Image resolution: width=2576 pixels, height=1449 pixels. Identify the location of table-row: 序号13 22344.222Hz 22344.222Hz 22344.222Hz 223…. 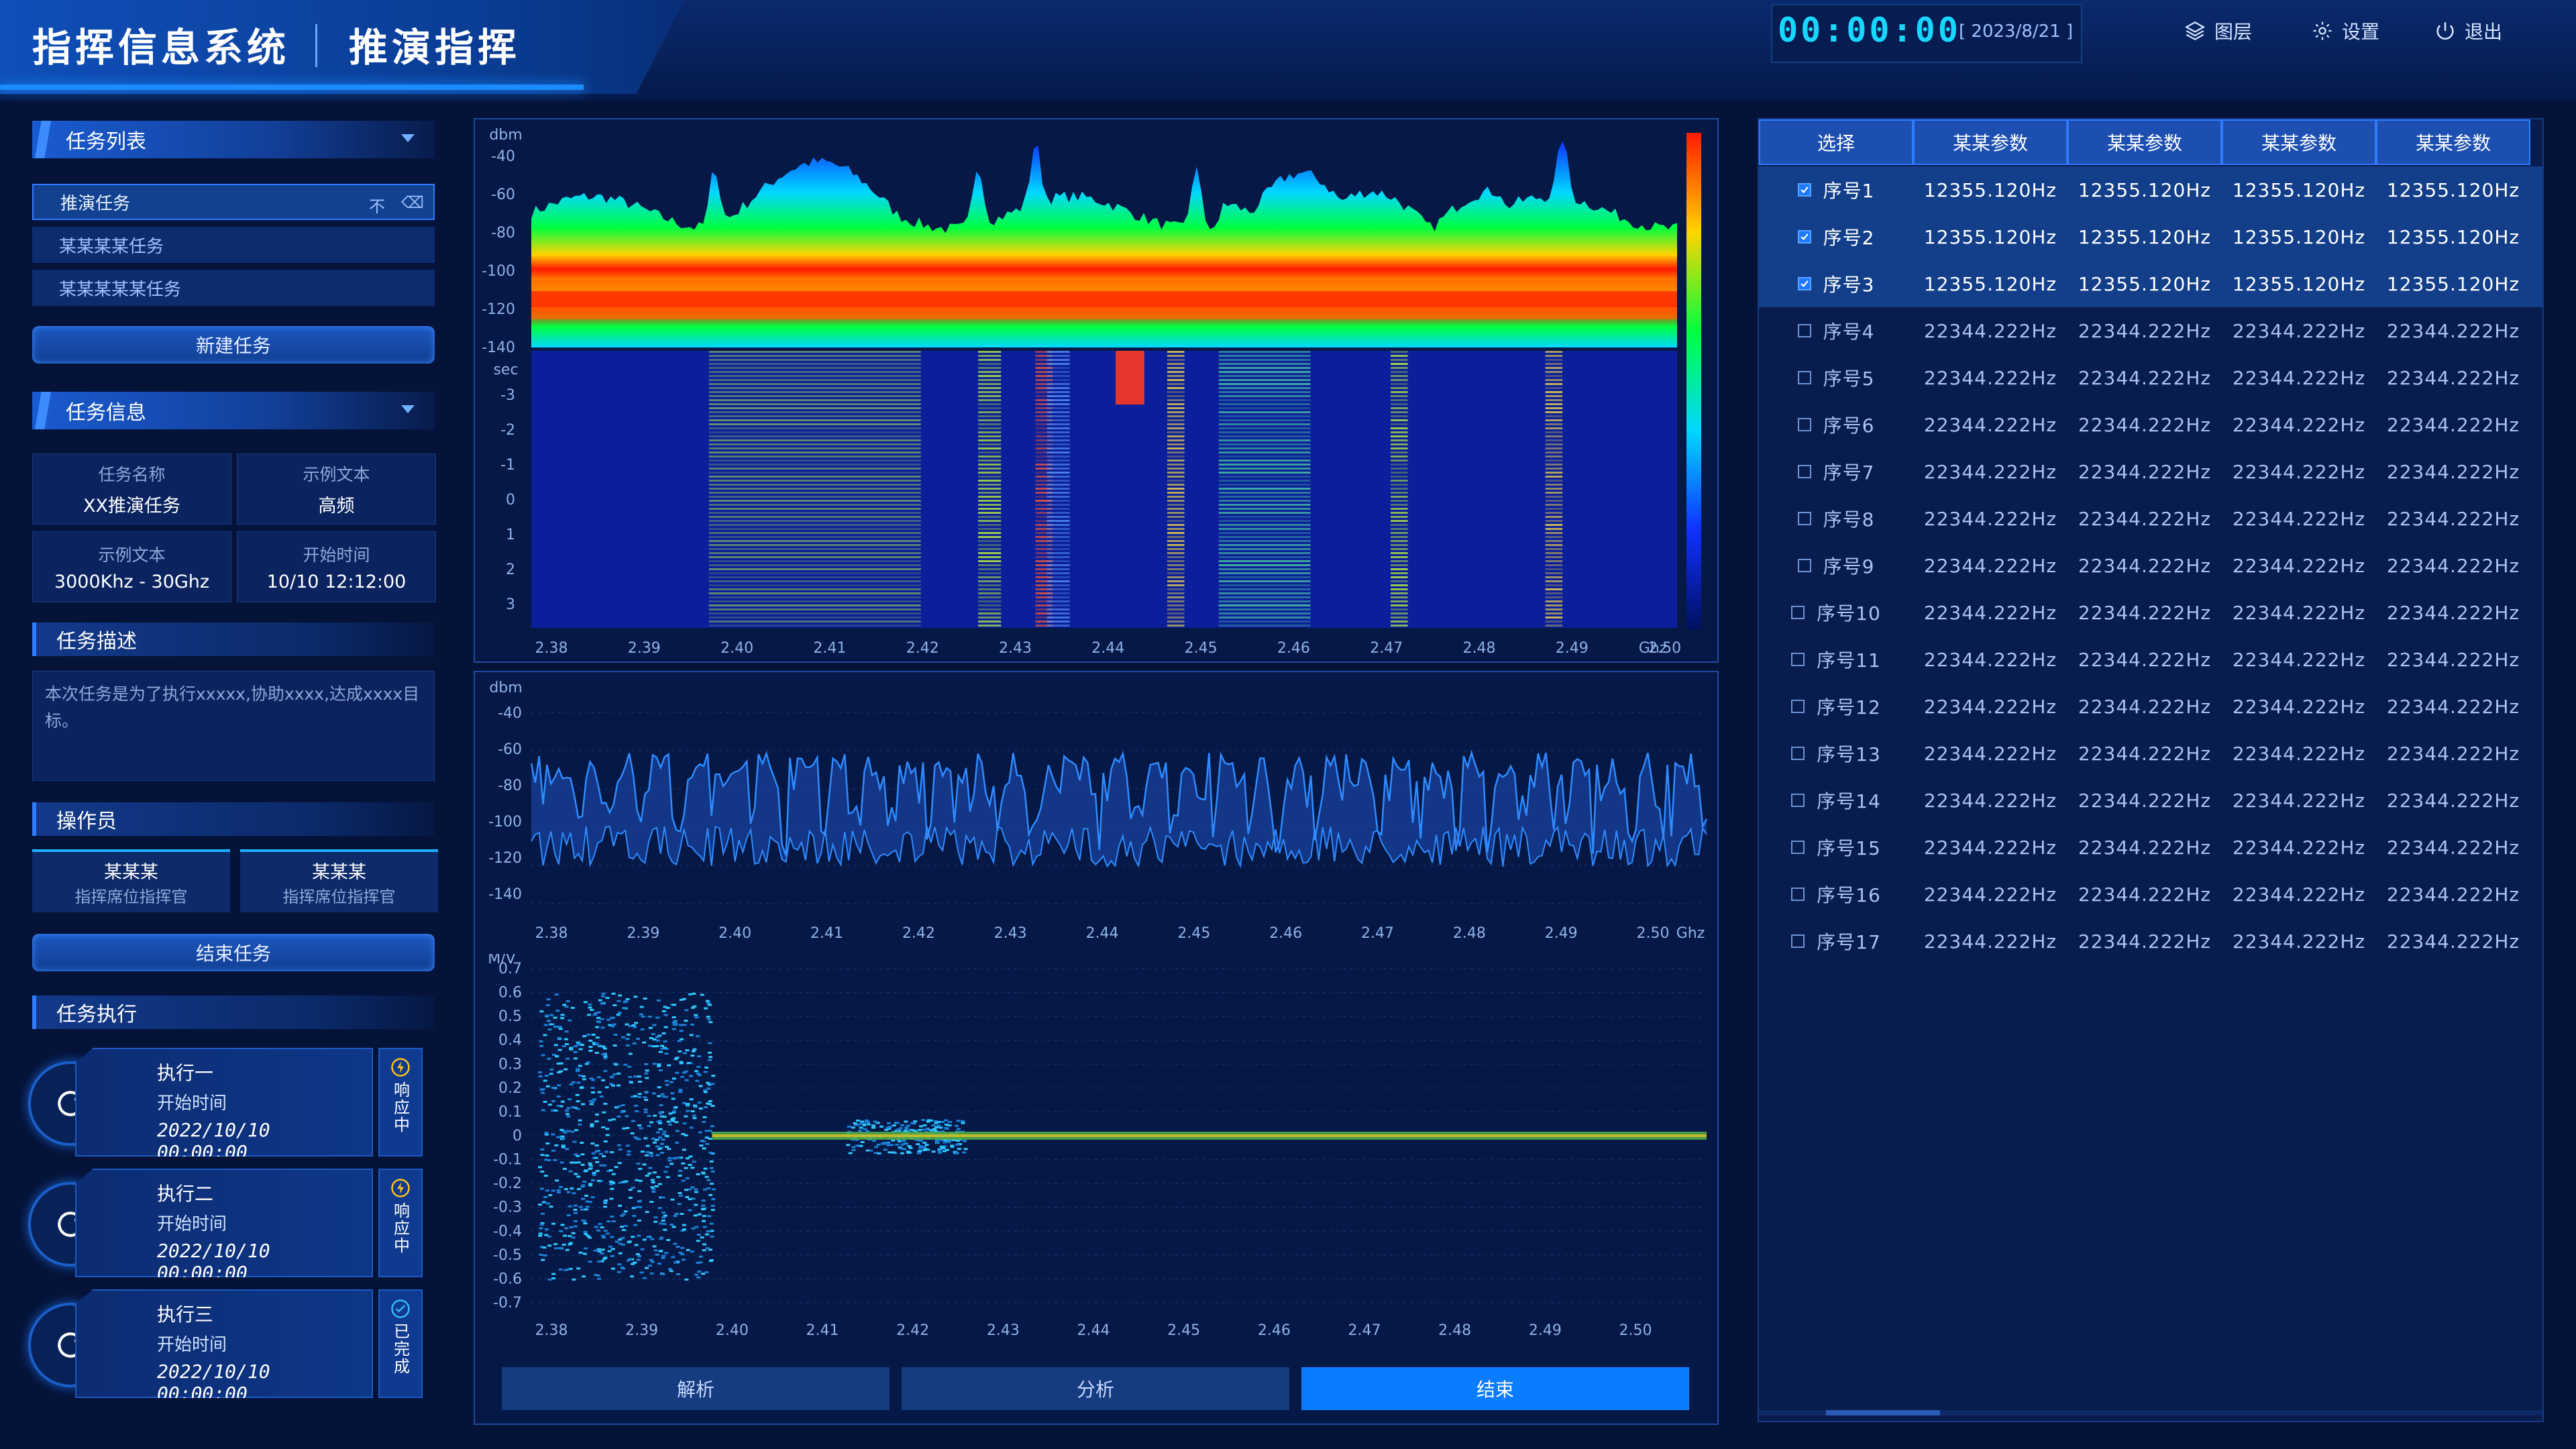
(2150, 753).